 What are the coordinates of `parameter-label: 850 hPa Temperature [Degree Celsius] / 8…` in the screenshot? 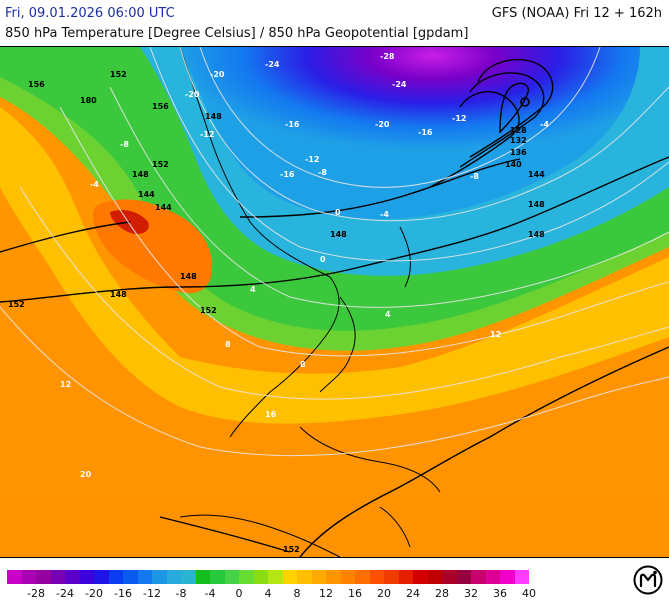 It's located at (237, 33).